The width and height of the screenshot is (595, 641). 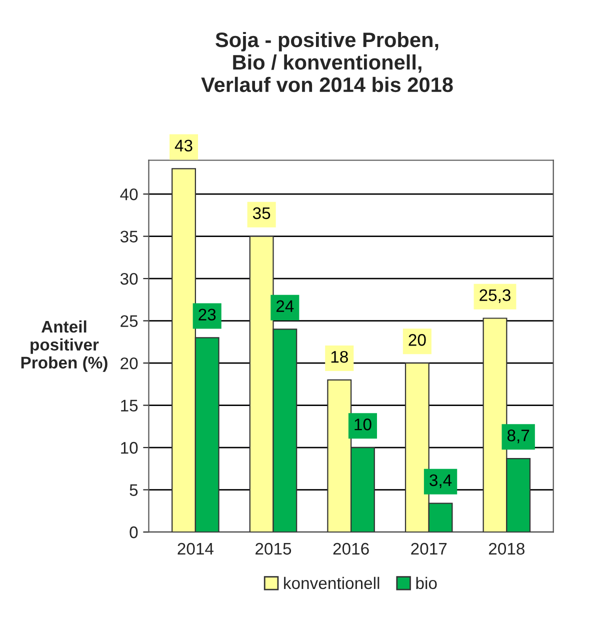 I want to click on data-label: 10, so click(x=363, y=424).